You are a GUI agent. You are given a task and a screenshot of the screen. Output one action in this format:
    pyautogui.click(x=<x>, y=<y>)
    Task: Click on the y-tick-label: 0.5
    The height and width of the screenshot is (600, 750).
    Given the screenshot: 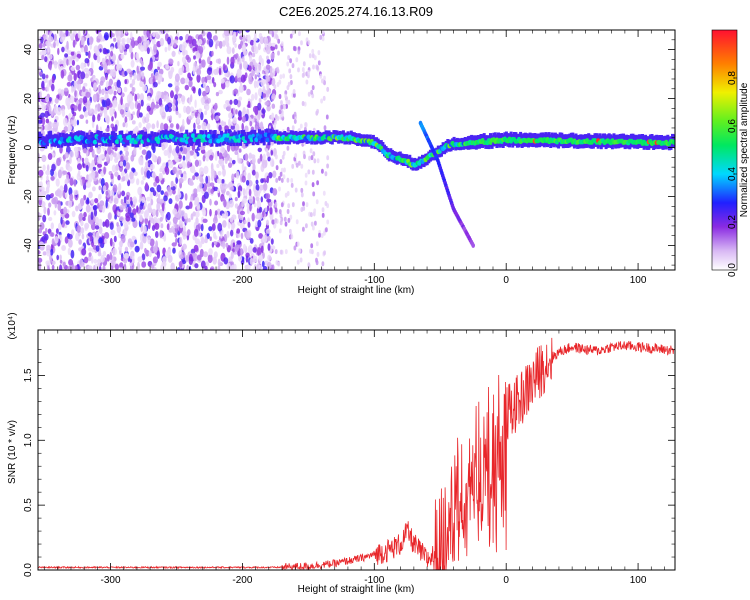 What is the action you would take?
    pyautogui.click(x=28, y=505)
    